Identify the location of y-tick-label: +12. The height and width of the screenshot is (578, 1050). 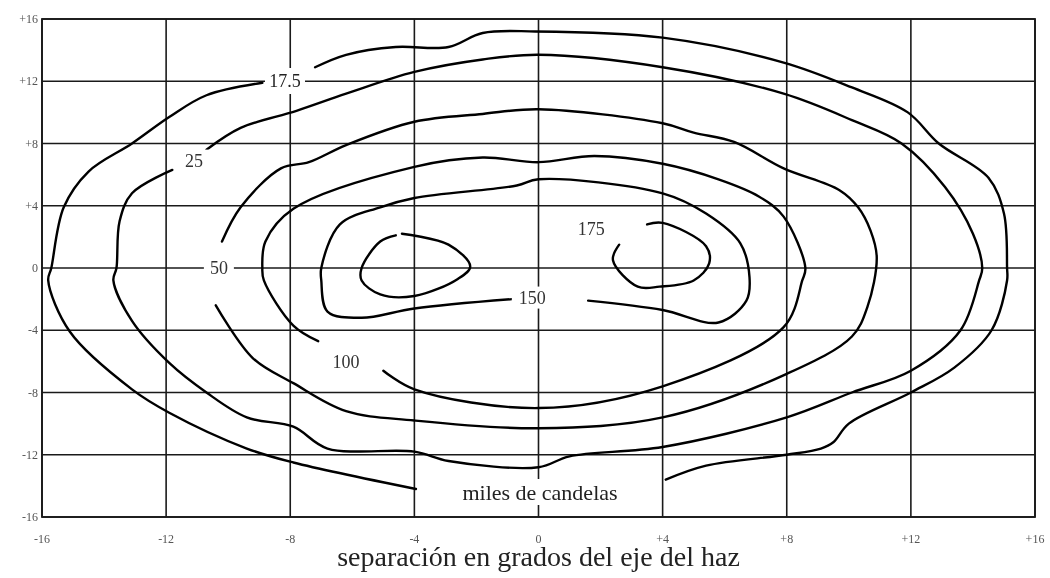
(28, 81).